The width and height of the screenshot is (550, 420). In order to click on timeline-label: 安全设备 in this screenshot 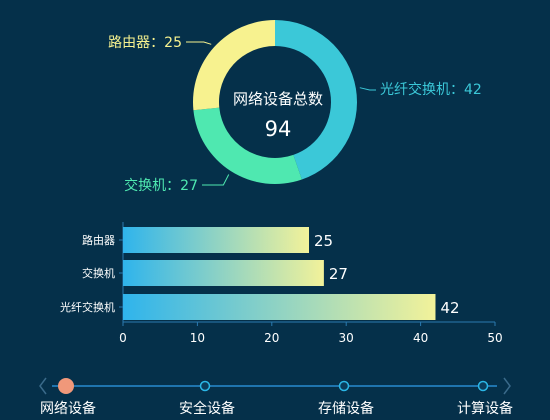, I will do `click(207, 408)`.